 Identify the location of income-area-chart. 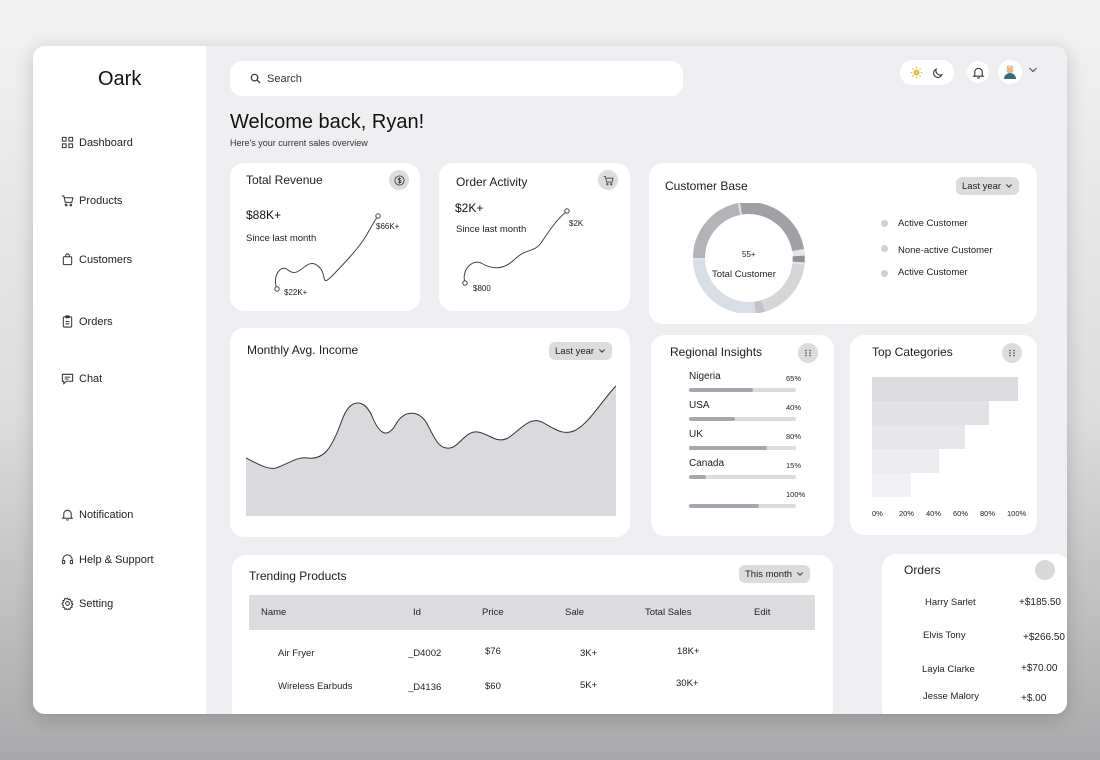
(431, 450).